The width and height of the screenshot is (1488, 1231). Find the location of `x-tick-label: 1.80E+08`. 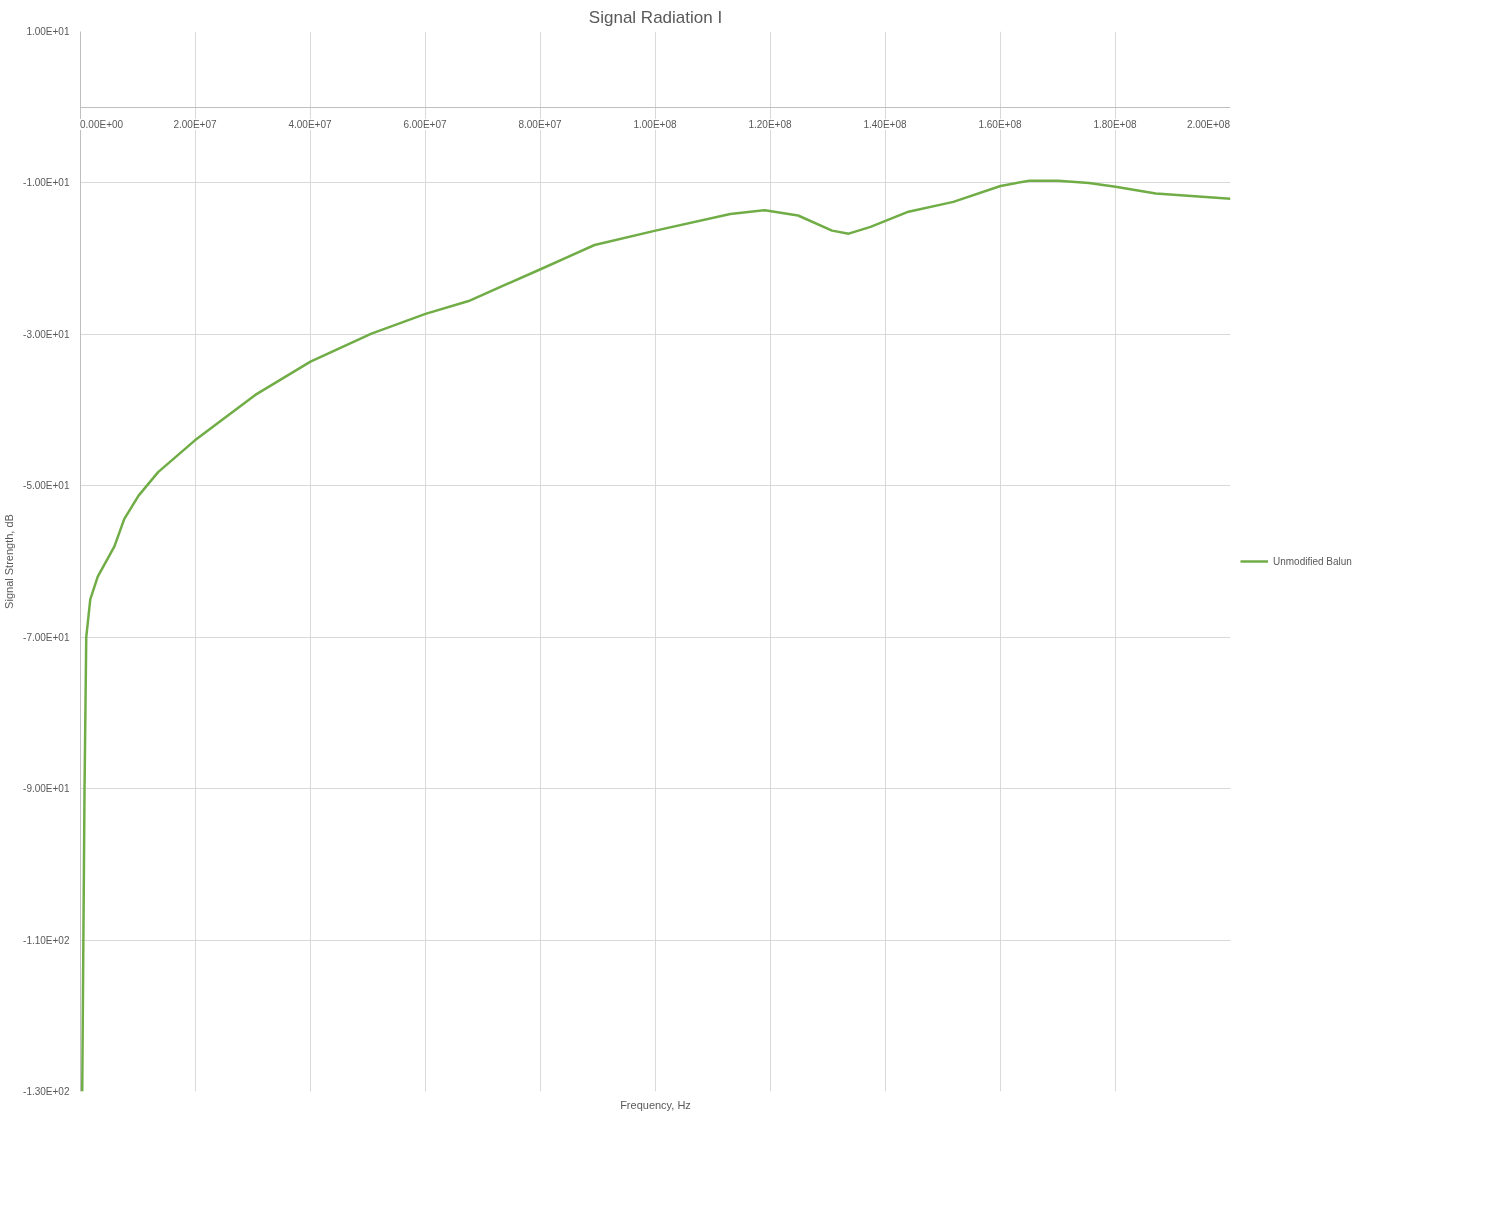

x-tick-label: 1.80E+08 is located at coordinates (1115, 124).